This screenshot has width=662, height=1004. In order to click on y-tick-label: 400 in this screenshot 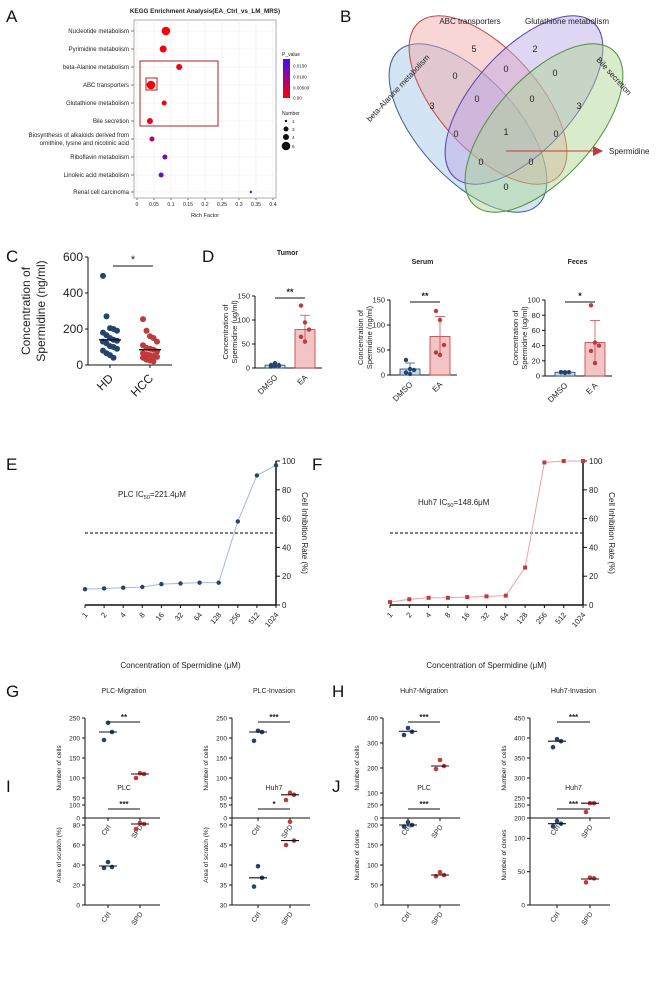, I will do `click(519, 738)`.